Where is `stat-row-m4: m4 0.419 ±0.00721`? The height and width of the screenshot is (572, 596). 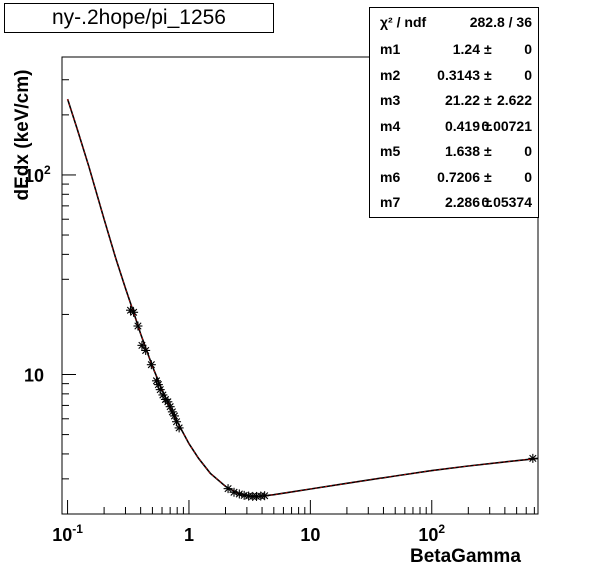 stat-row-m4: m4 0.419 ±0.00721 is located at coordinates (454, 126).